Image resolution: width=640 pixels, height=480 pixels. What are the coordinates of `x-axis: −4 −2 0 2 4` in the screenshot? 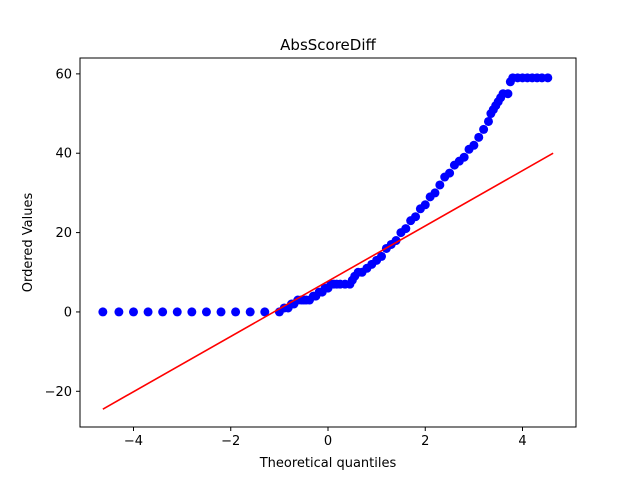 It's located at (325, 438).